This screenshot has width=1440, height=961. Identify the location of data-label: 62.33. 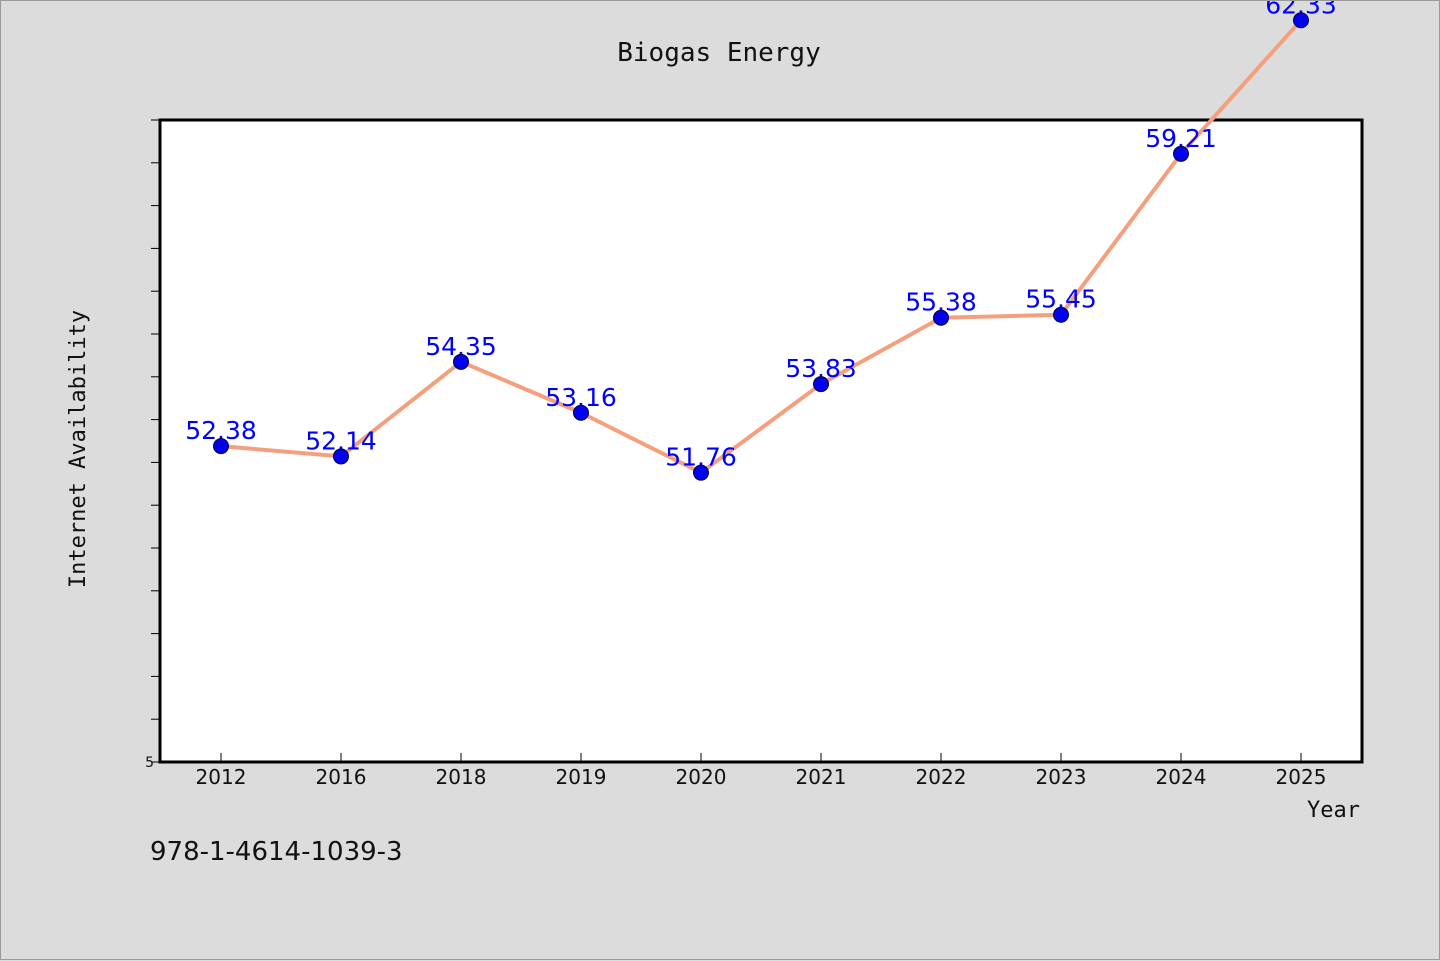
(1301, 10).